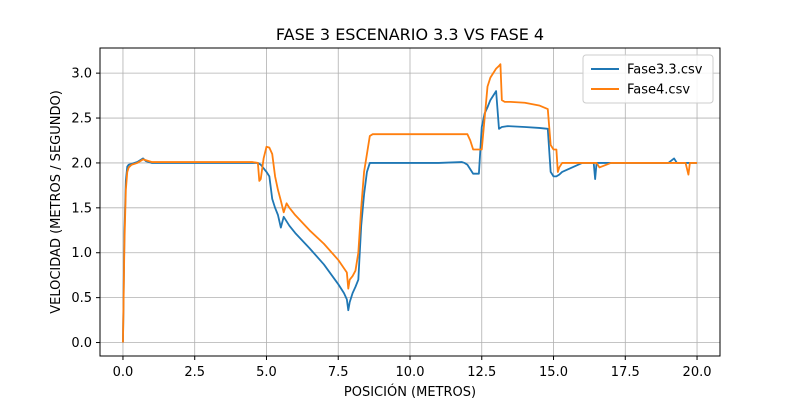 This screenshot has width=800, height=400. I want to click on y-axis-label: VELOCIDAD (METROS / SEGUNDO), so click(56, 202).